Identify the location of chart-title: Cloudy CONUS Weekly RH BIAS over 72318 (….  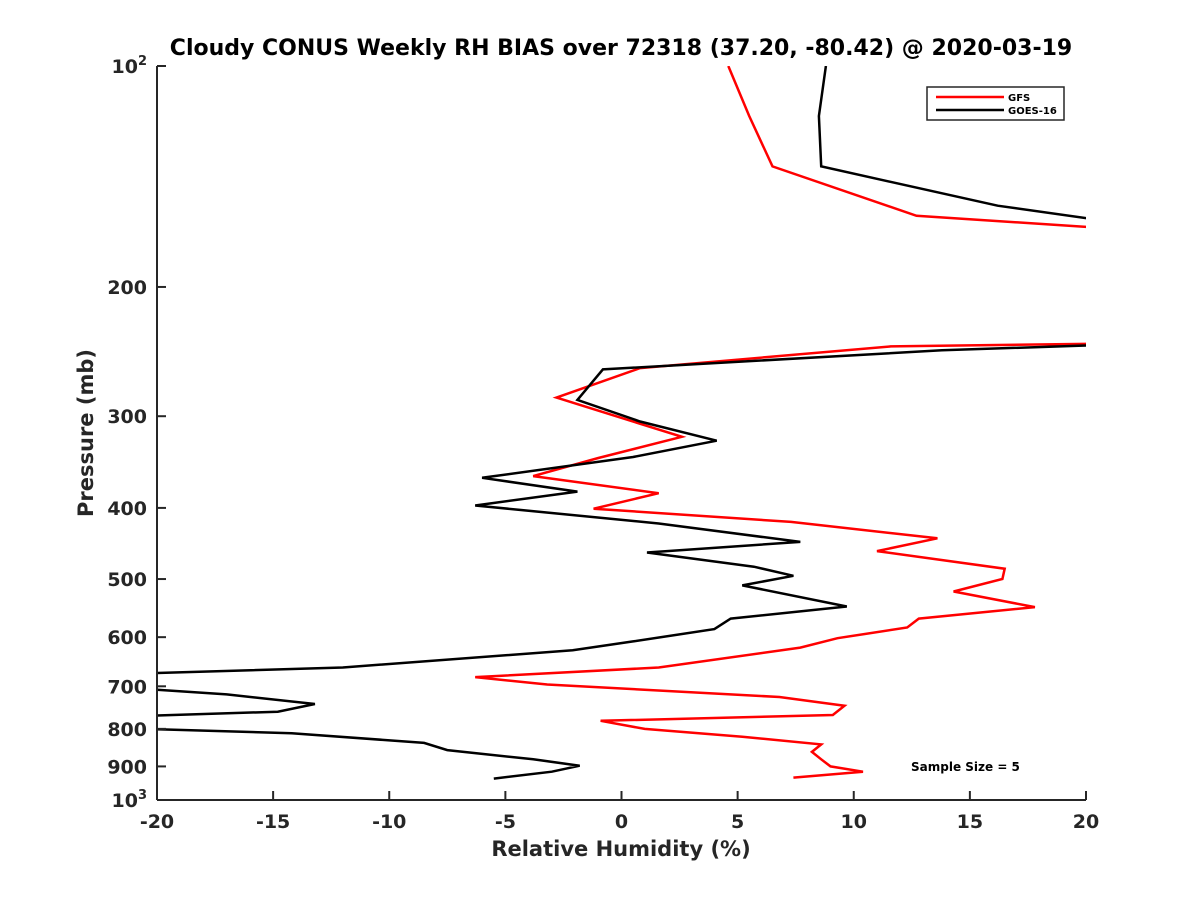
(621, 48).